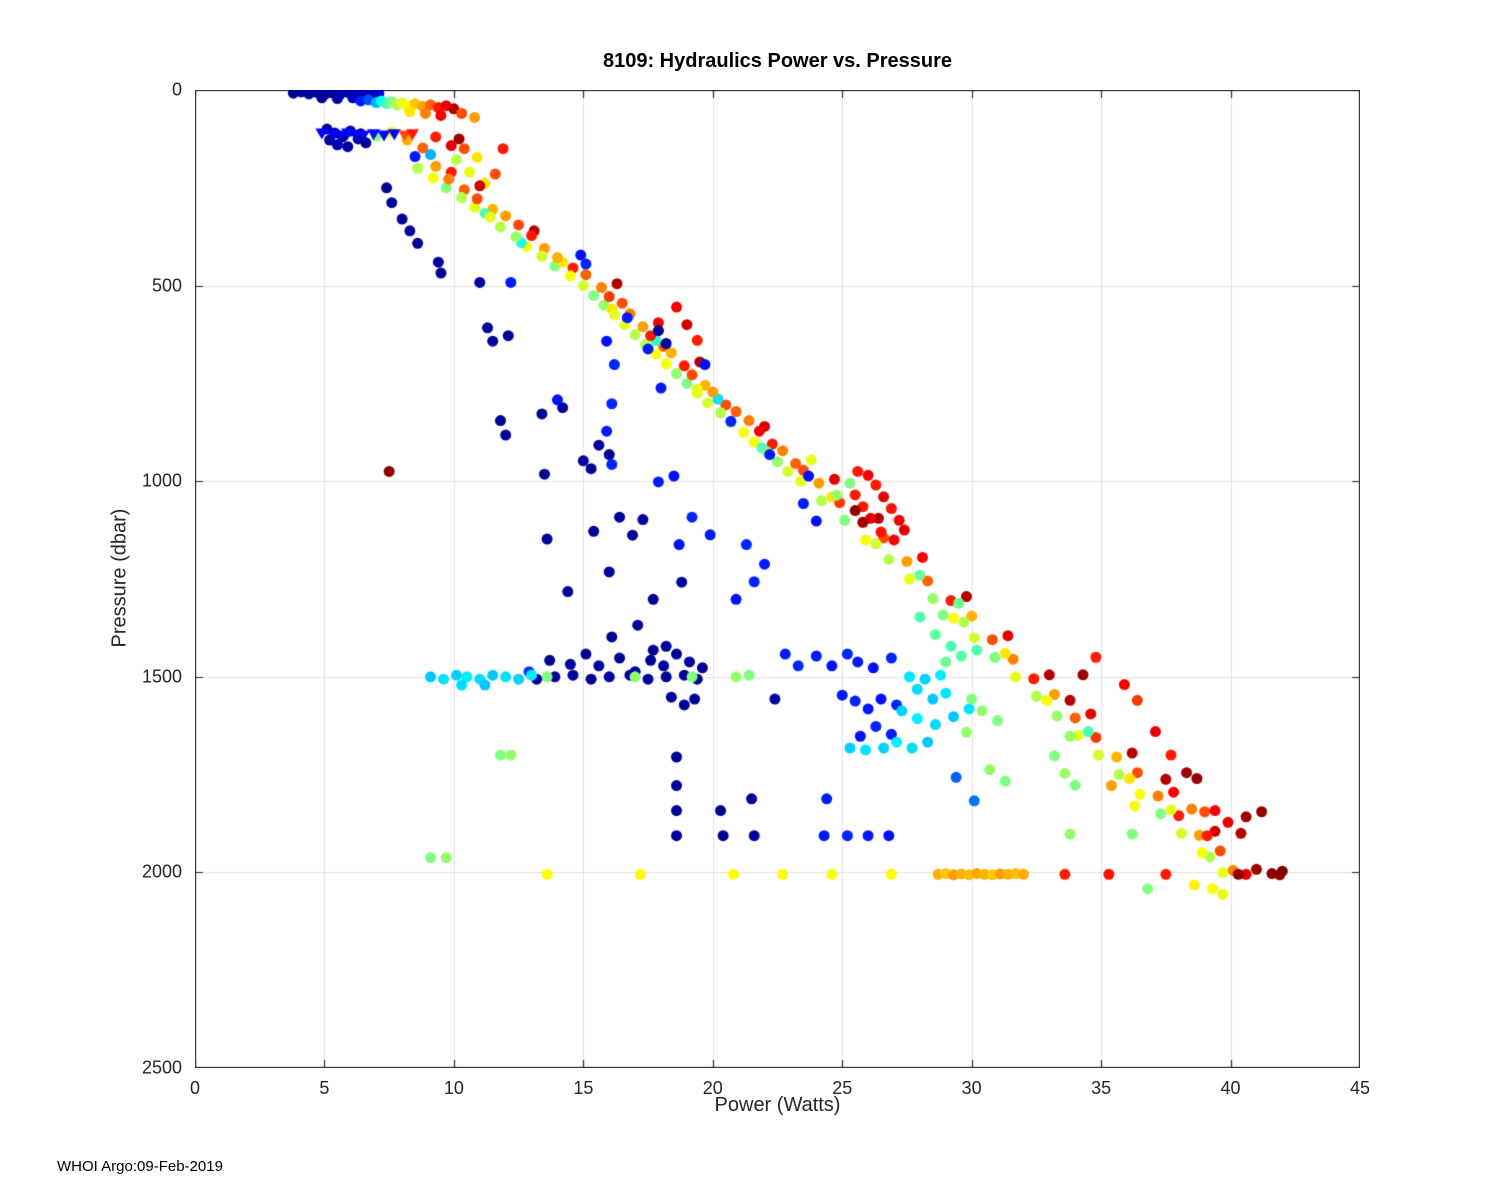 This screenshot has height=1200, width=1500. I want to click on y-tick-label: 1000, so click(161, 480).